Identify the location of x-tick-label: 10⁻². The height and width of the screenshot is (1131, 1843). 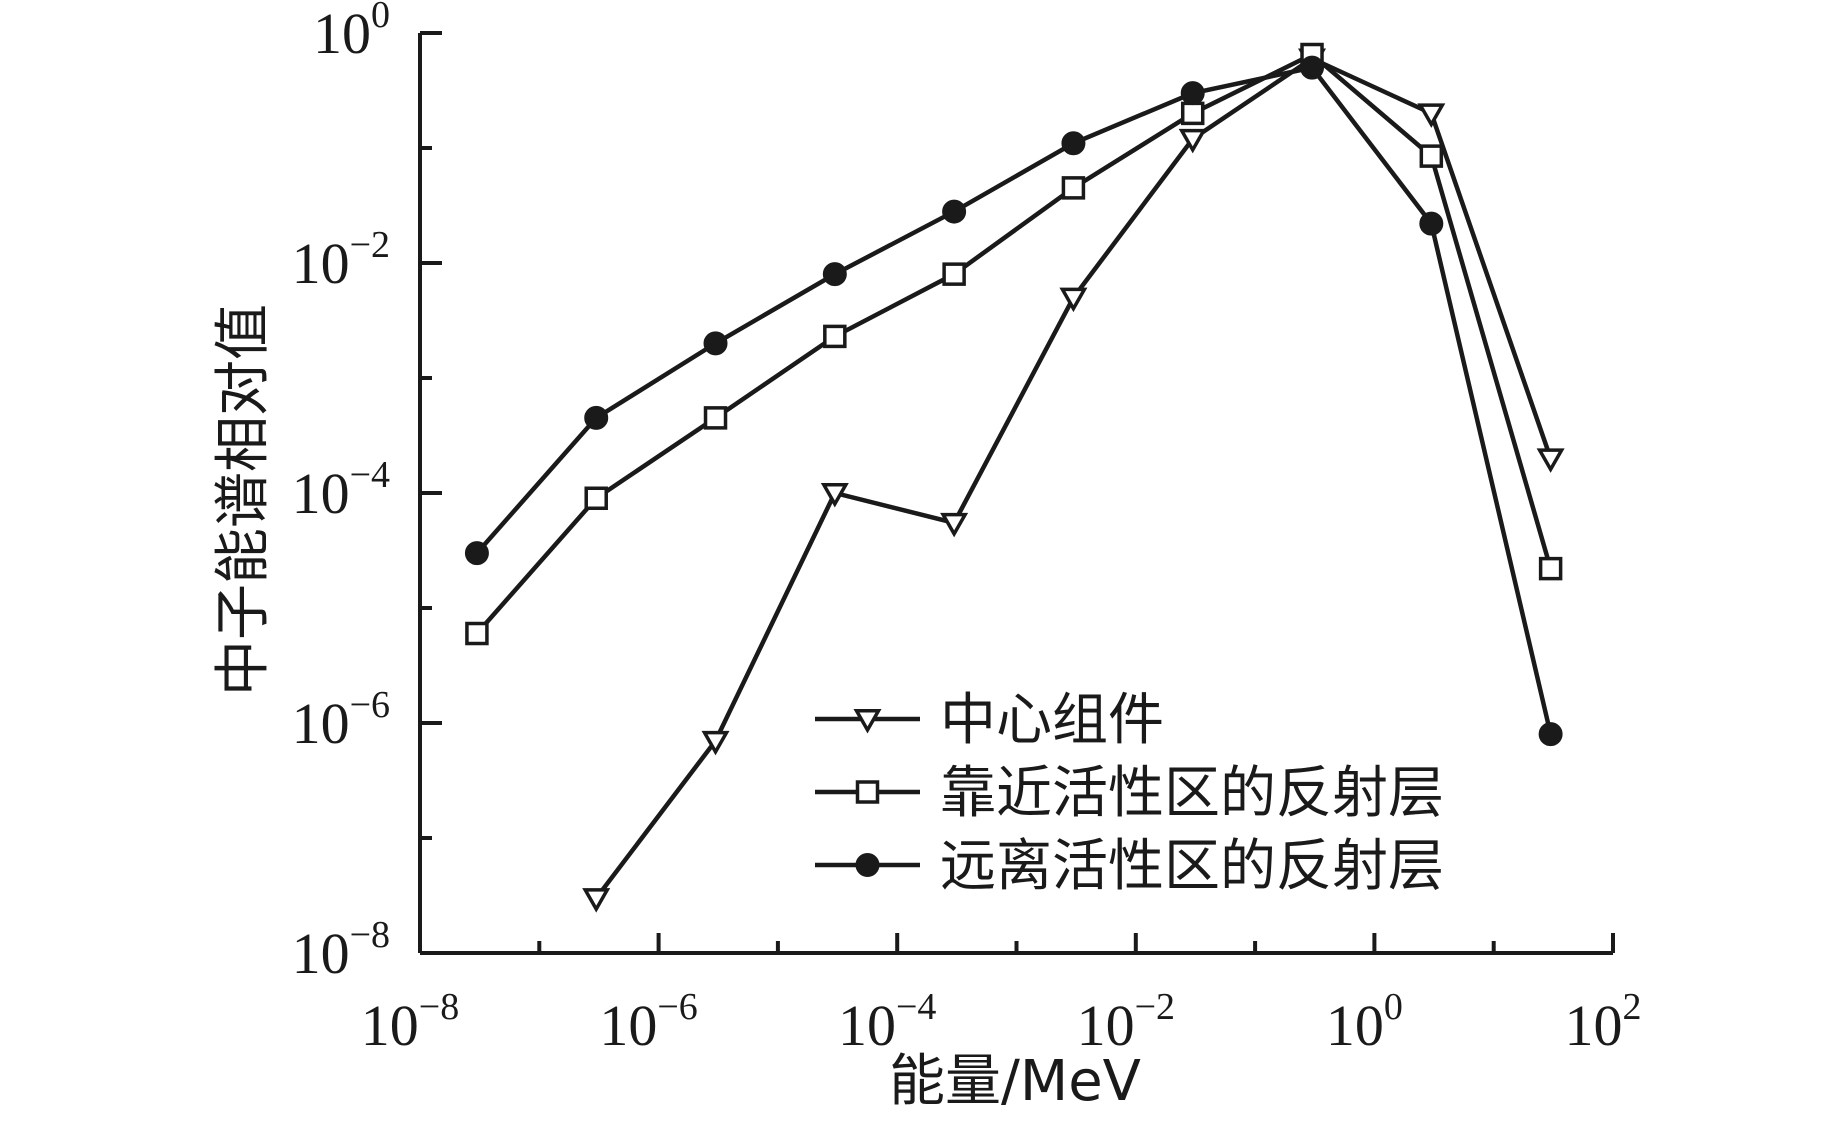
(1126, 1022).